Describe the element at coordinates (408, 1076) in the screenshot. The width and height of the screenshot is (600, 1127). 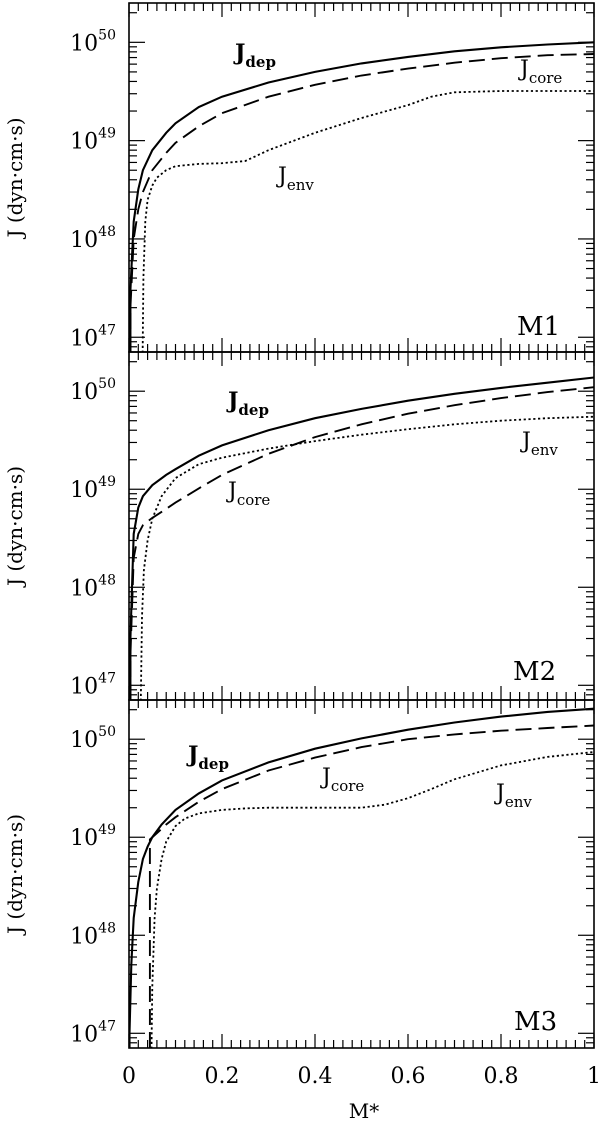
I see `x-tick-label: 0.6` at that location.